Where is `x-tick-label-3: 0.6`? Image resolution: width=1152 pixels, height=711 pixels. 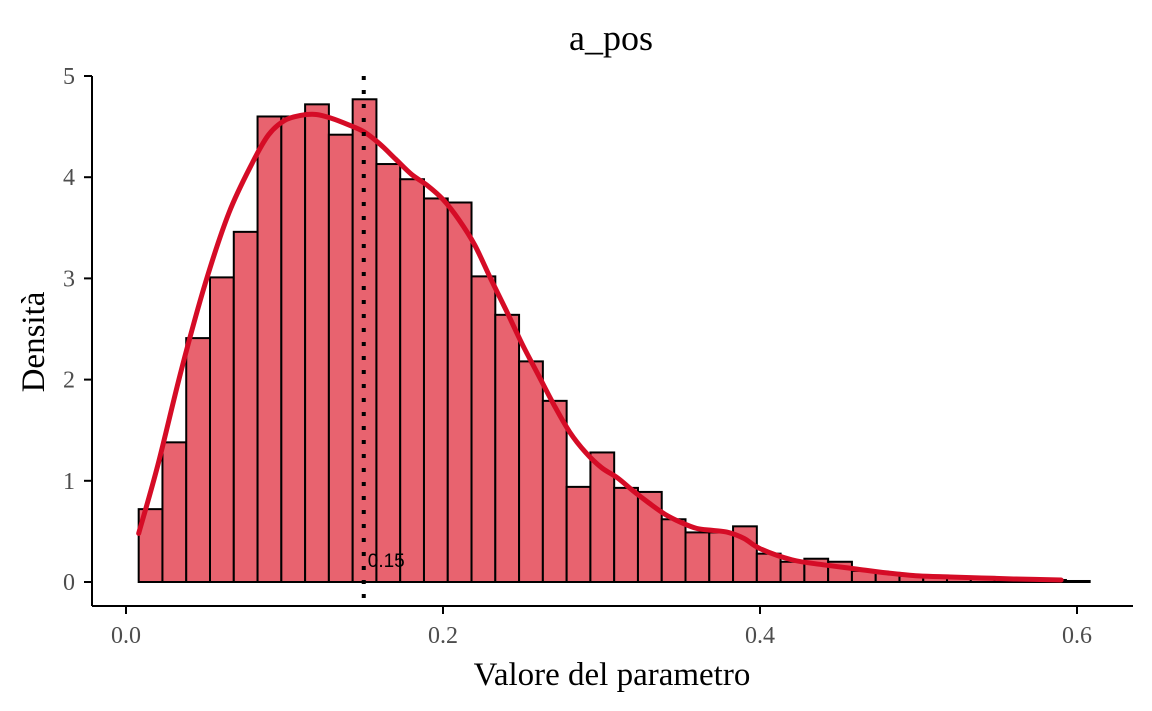 x-tick-label-3: 0.6 is located at coordinates (1077, 636).